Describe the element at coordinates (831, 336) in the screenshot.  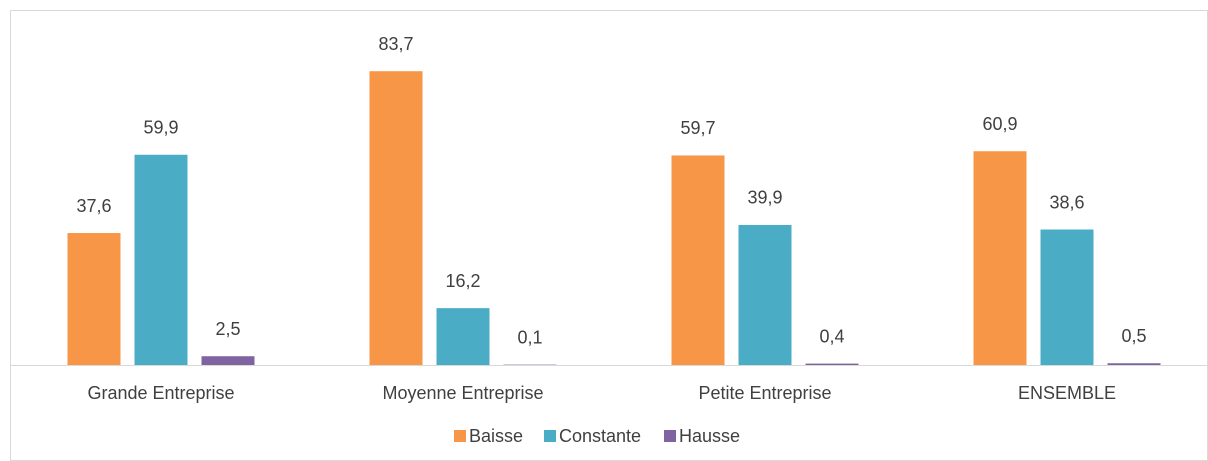
I see `data-label: 0,4` at that location.